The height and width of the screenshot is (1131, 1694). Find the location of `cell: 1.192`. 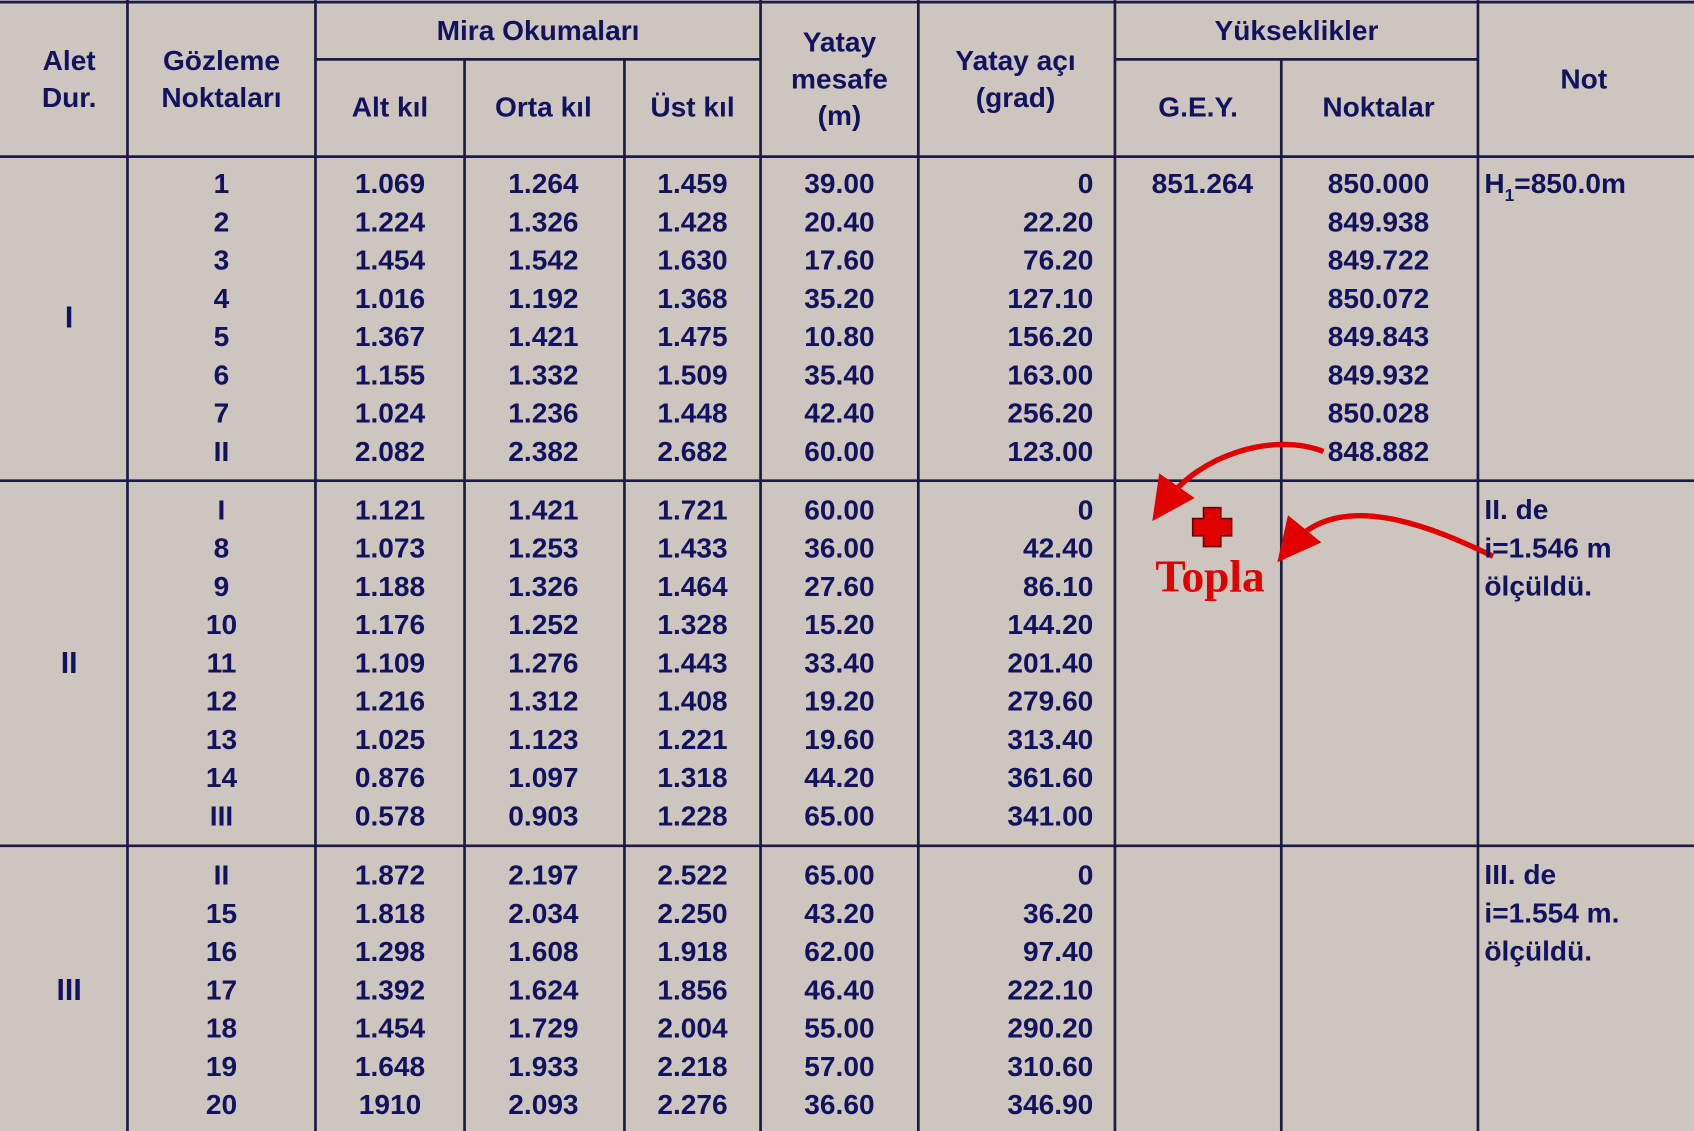

cell: 1.192 is located at coordinates (543, 298).